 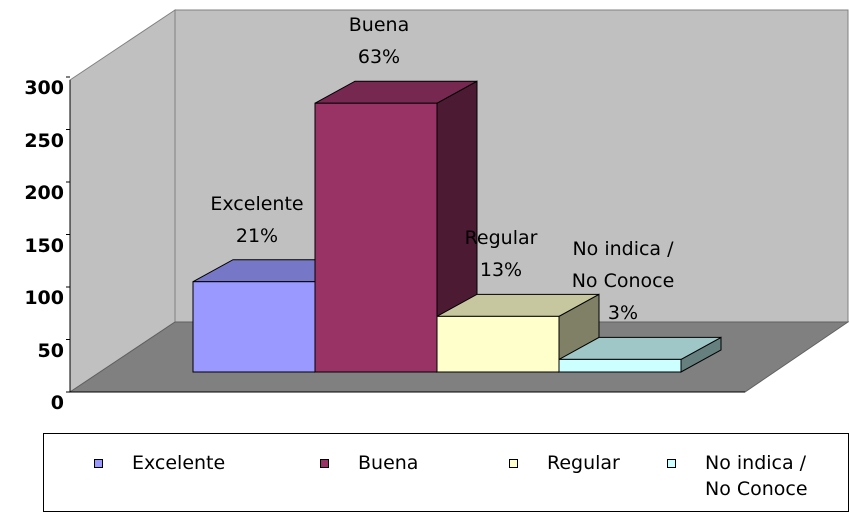 I want to click on data-label: Excelente 21%, so click(x=257, y=220).